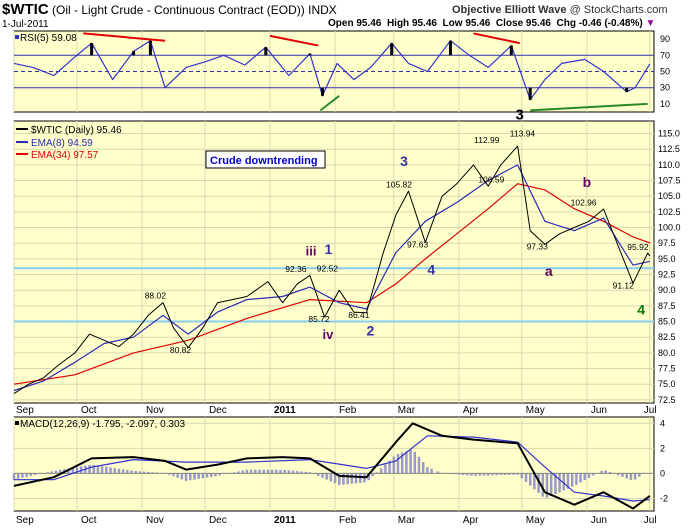 The width and height of the screenshot is (700, 530). Describe the element at coordinates (665, 104) in the screenshot. I see `rsi-tick-label: 10` at that location.